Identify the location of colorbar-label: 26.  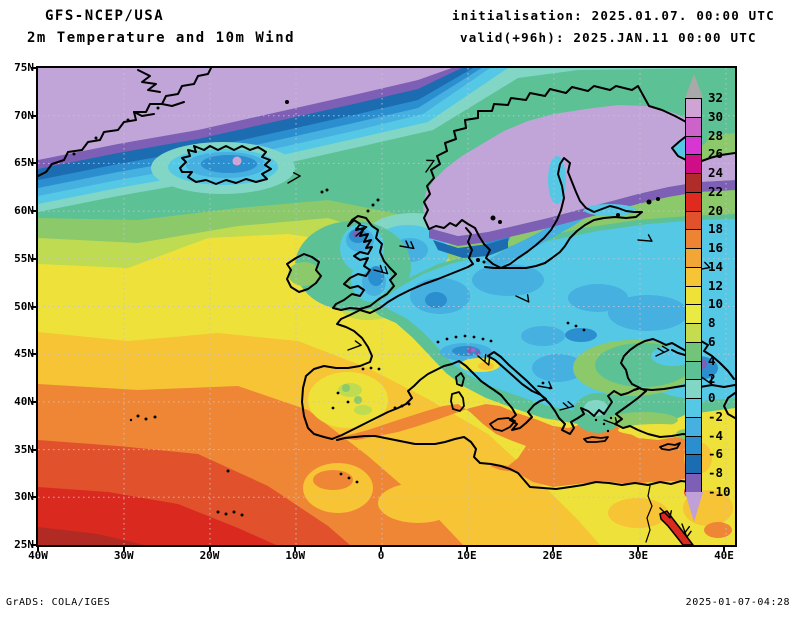
(716, 154).